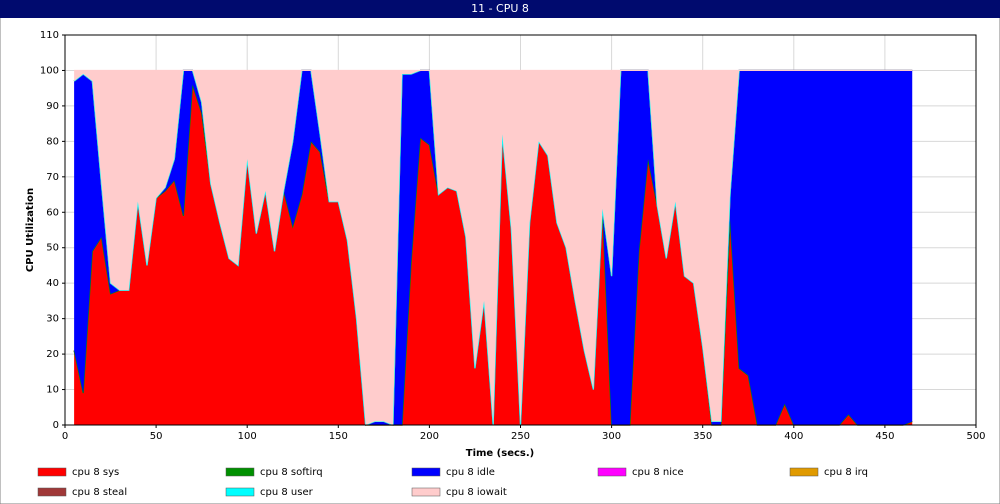  I want to click on x-tick-label: 350, so click(702, 436).